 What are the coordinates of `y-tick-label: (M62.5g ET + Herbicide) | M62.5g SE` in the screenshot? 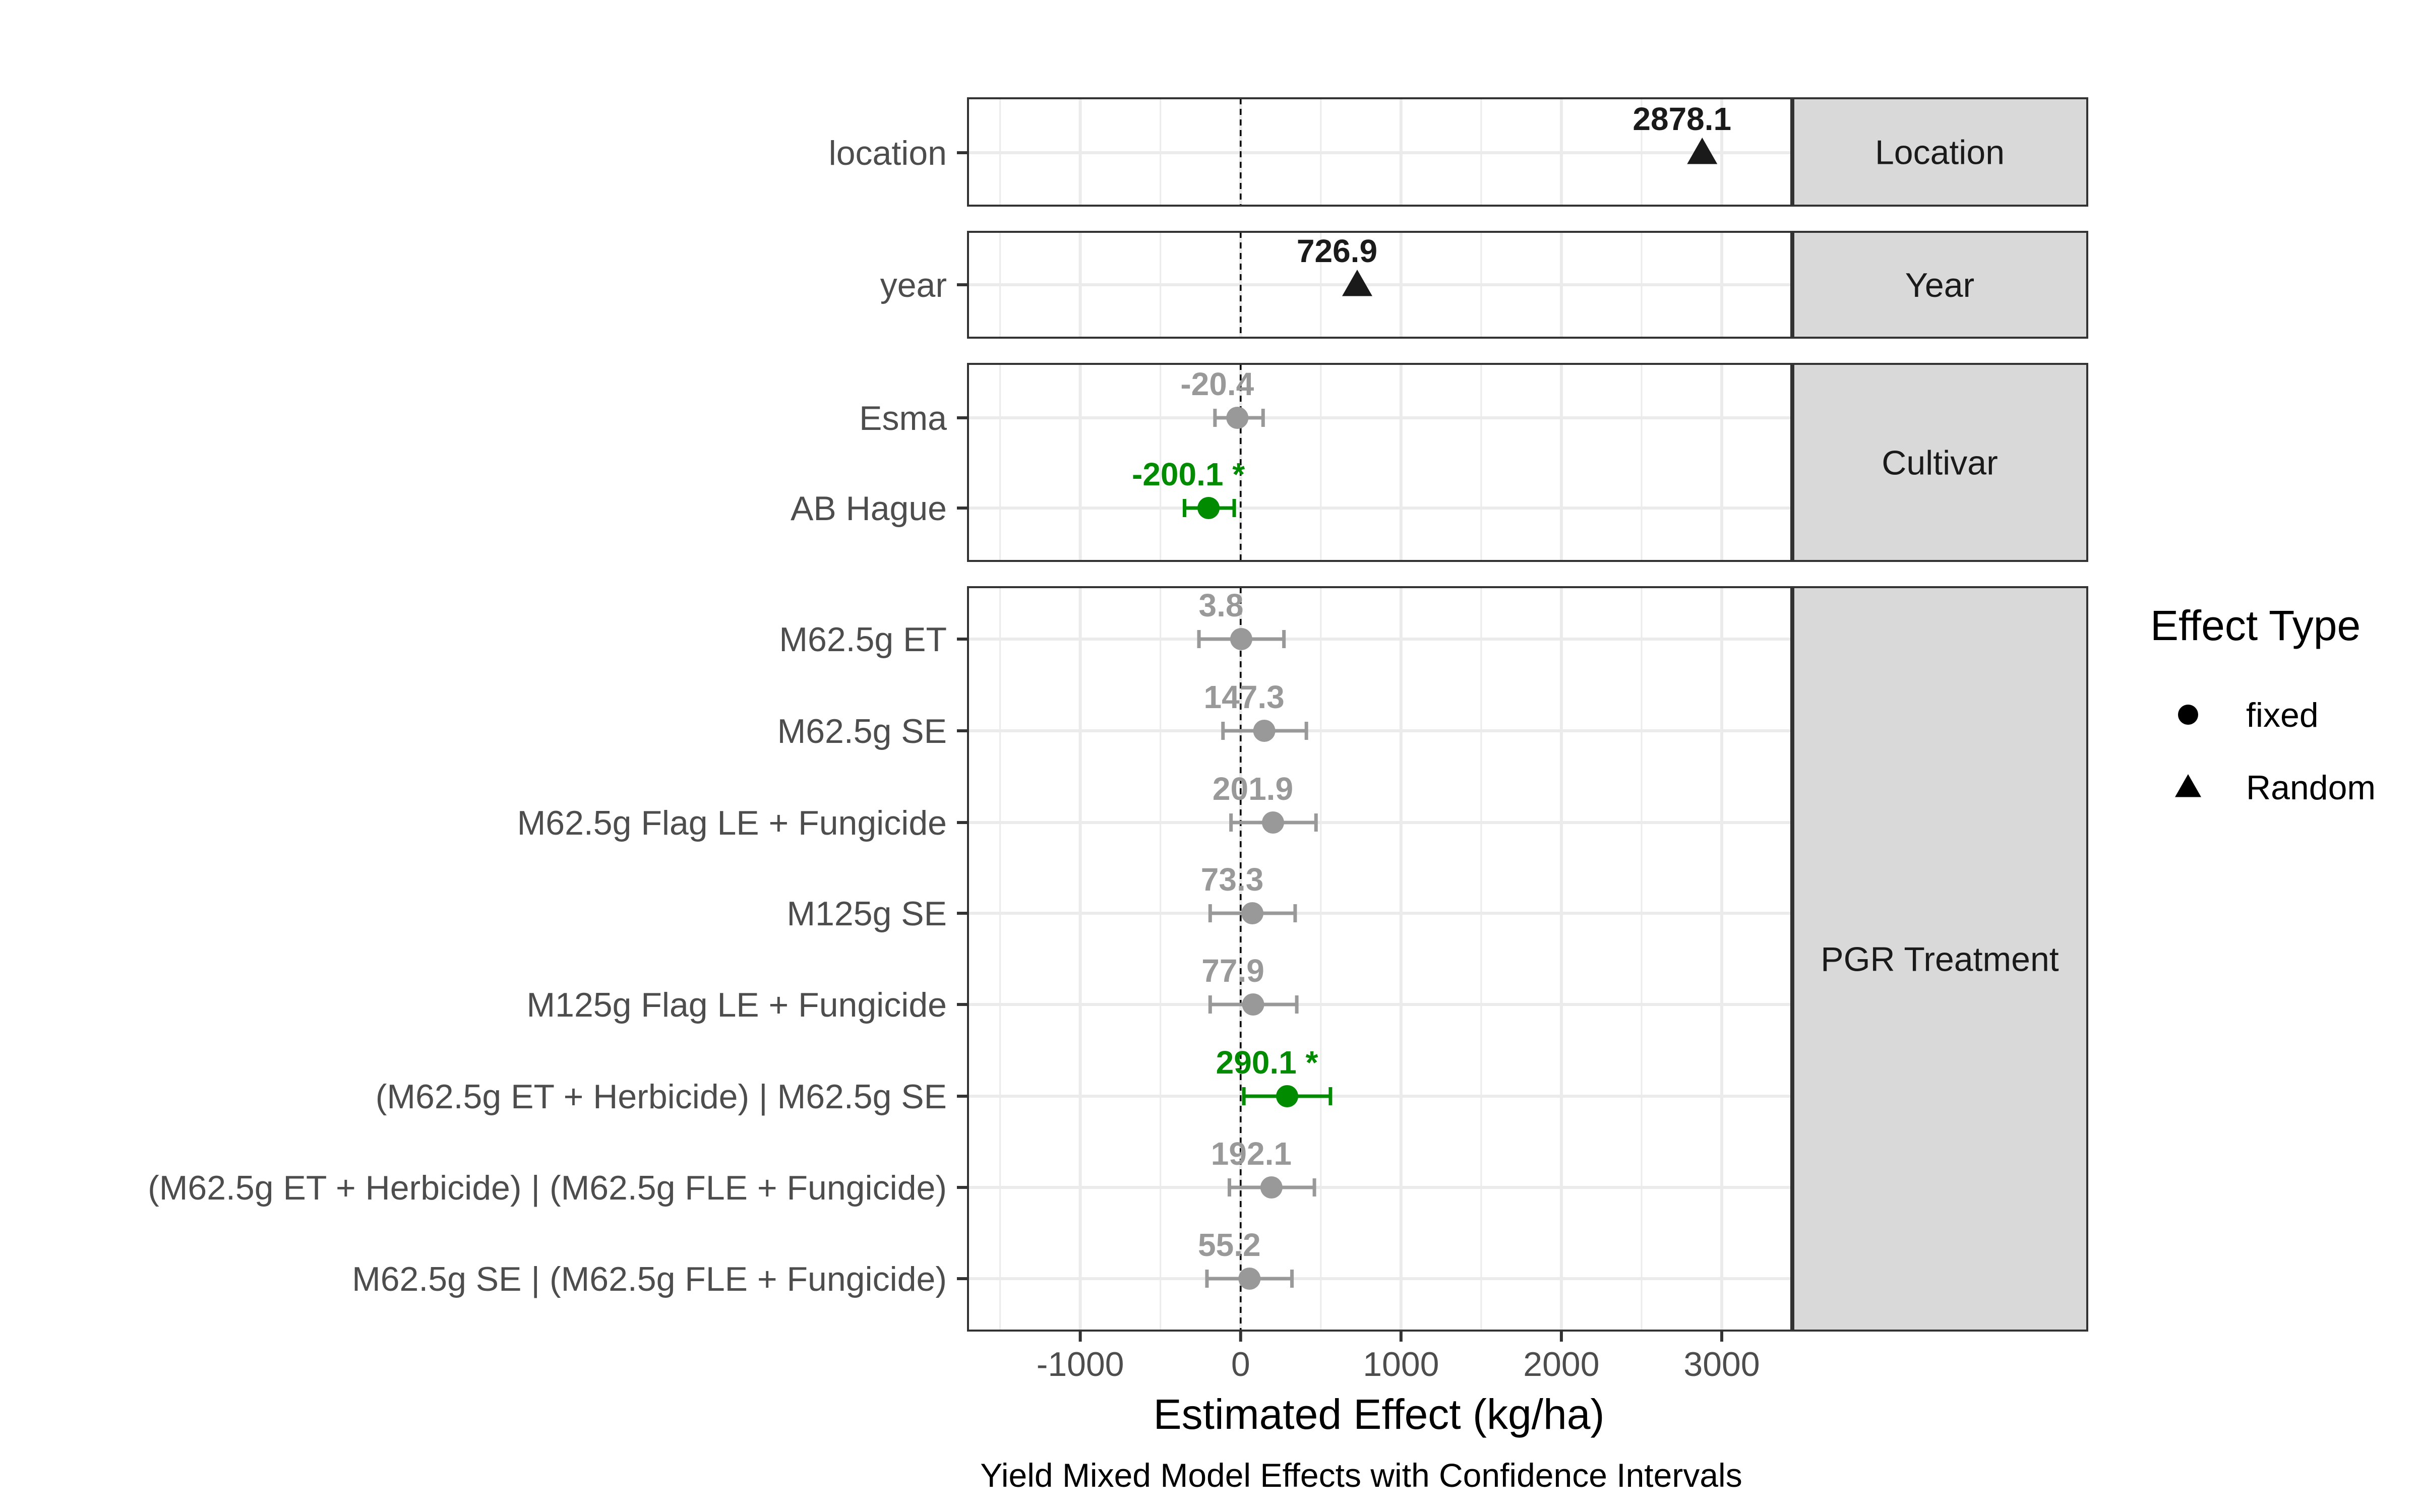 It's located at (661, 1097).